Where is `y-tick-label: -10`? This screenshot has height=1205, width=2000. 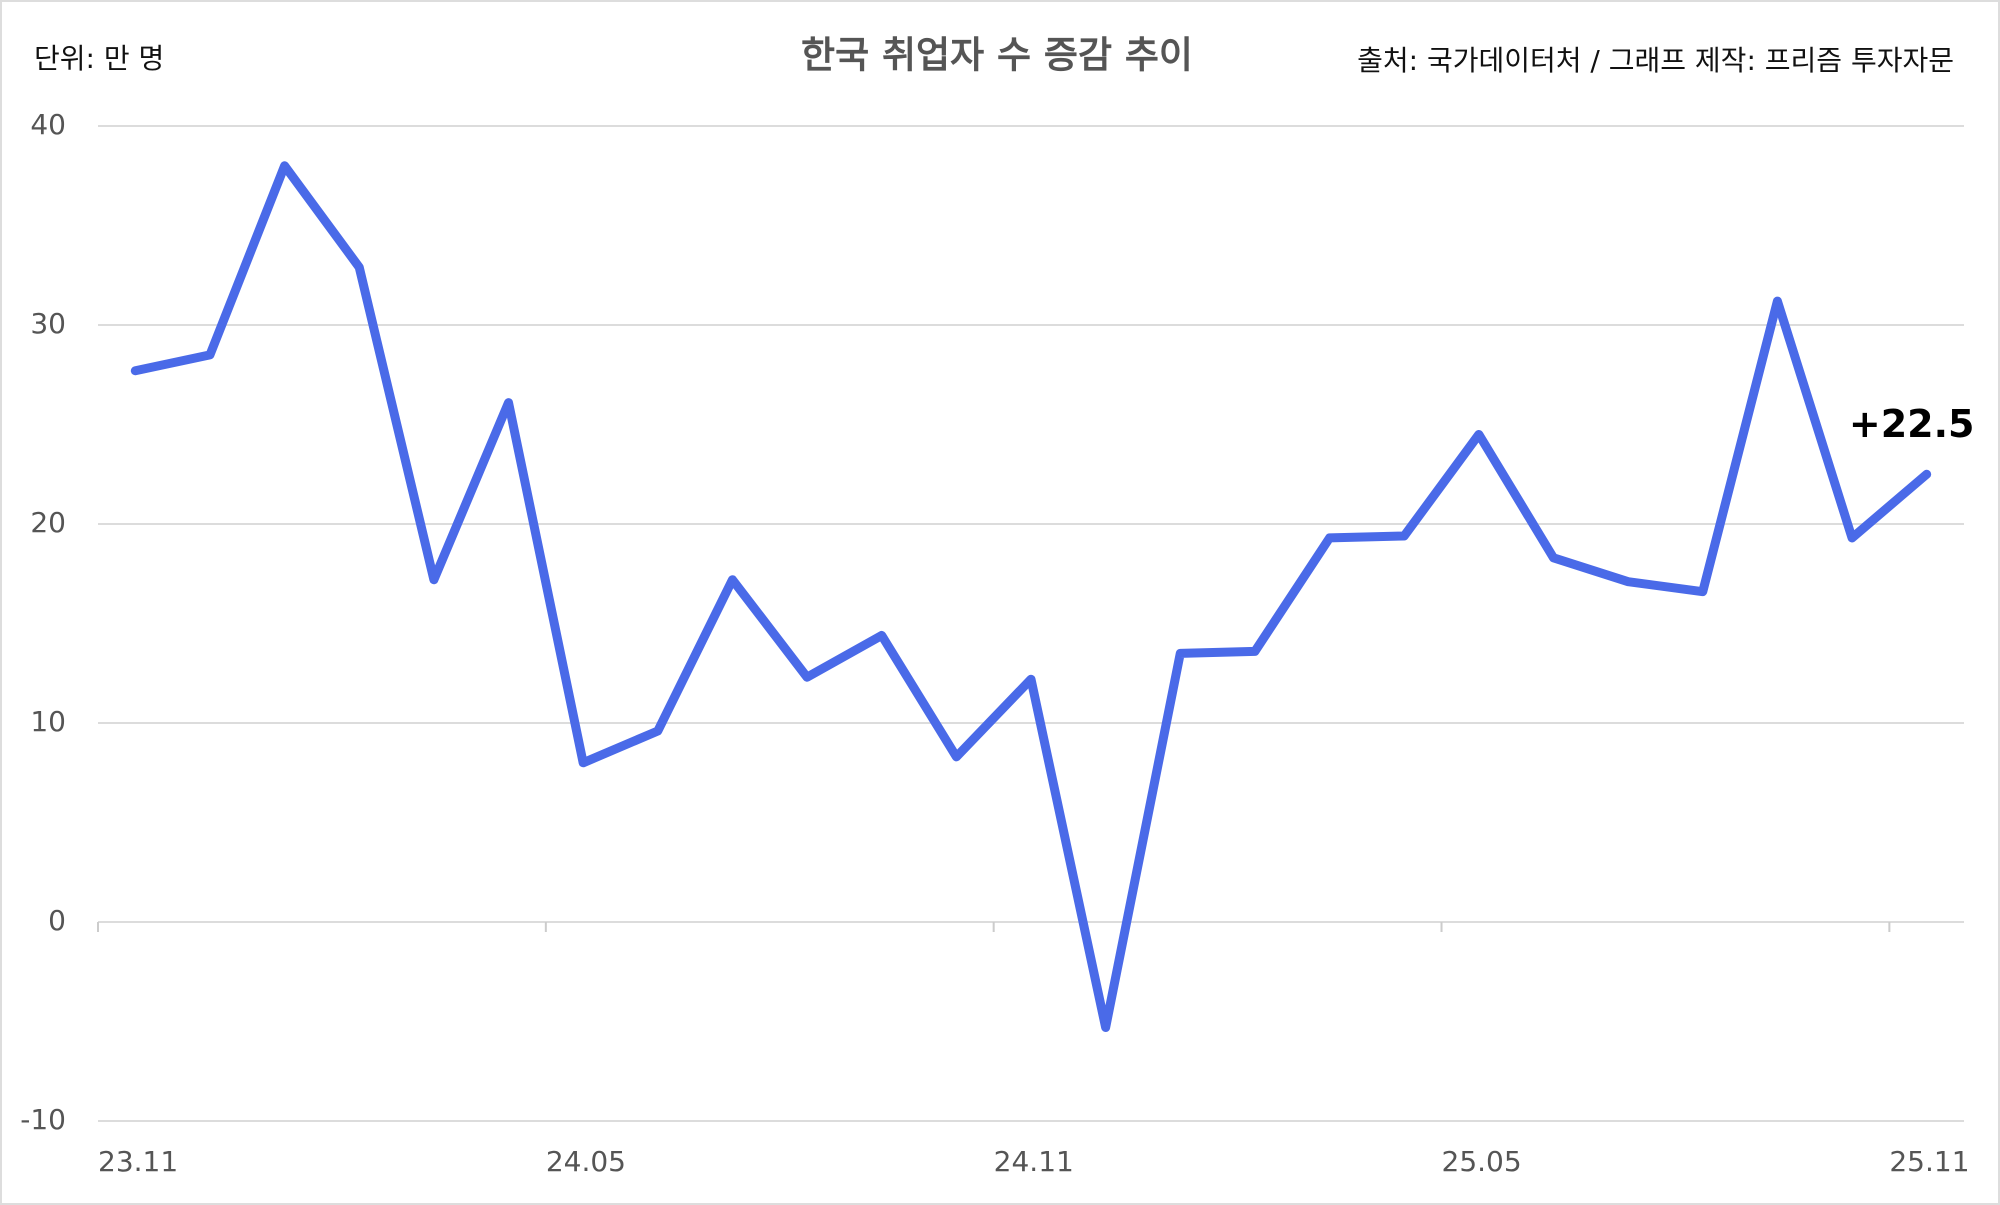 y-tick-label: -10 is located at coordinates (43, 1119).